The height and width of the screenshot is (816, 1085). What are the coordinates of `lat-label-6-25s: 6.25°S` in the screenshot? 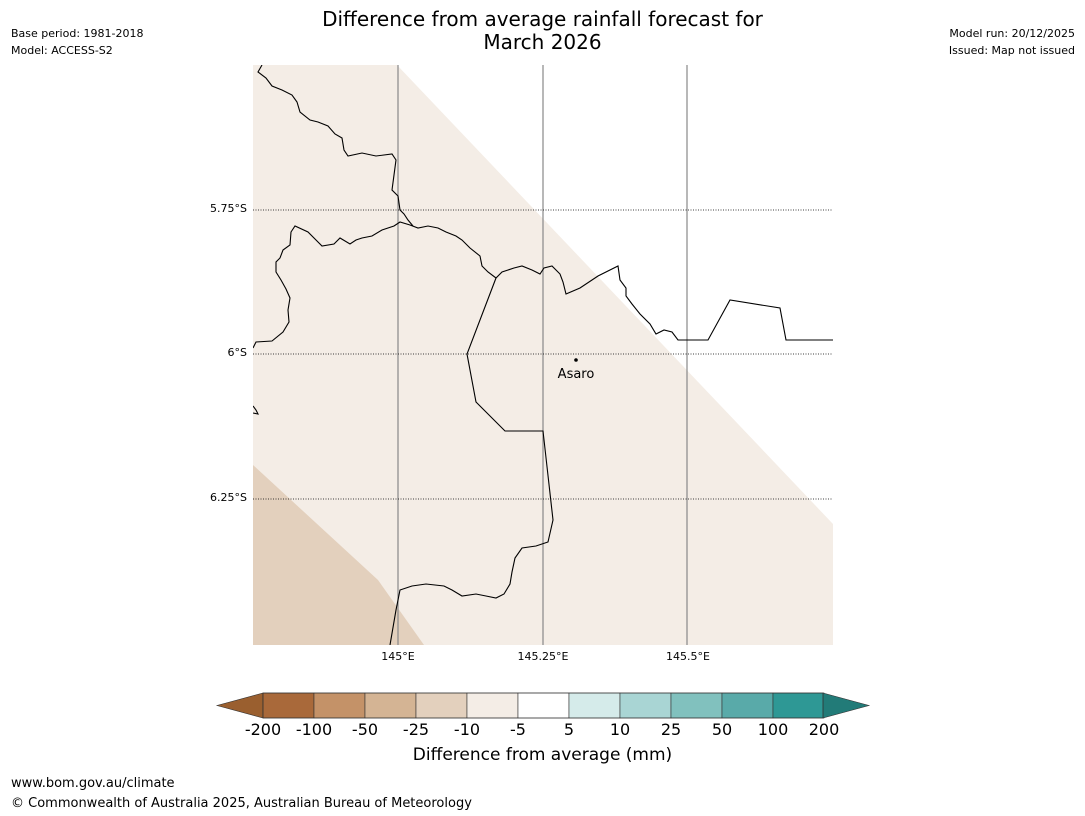 It's located at (228, 497).